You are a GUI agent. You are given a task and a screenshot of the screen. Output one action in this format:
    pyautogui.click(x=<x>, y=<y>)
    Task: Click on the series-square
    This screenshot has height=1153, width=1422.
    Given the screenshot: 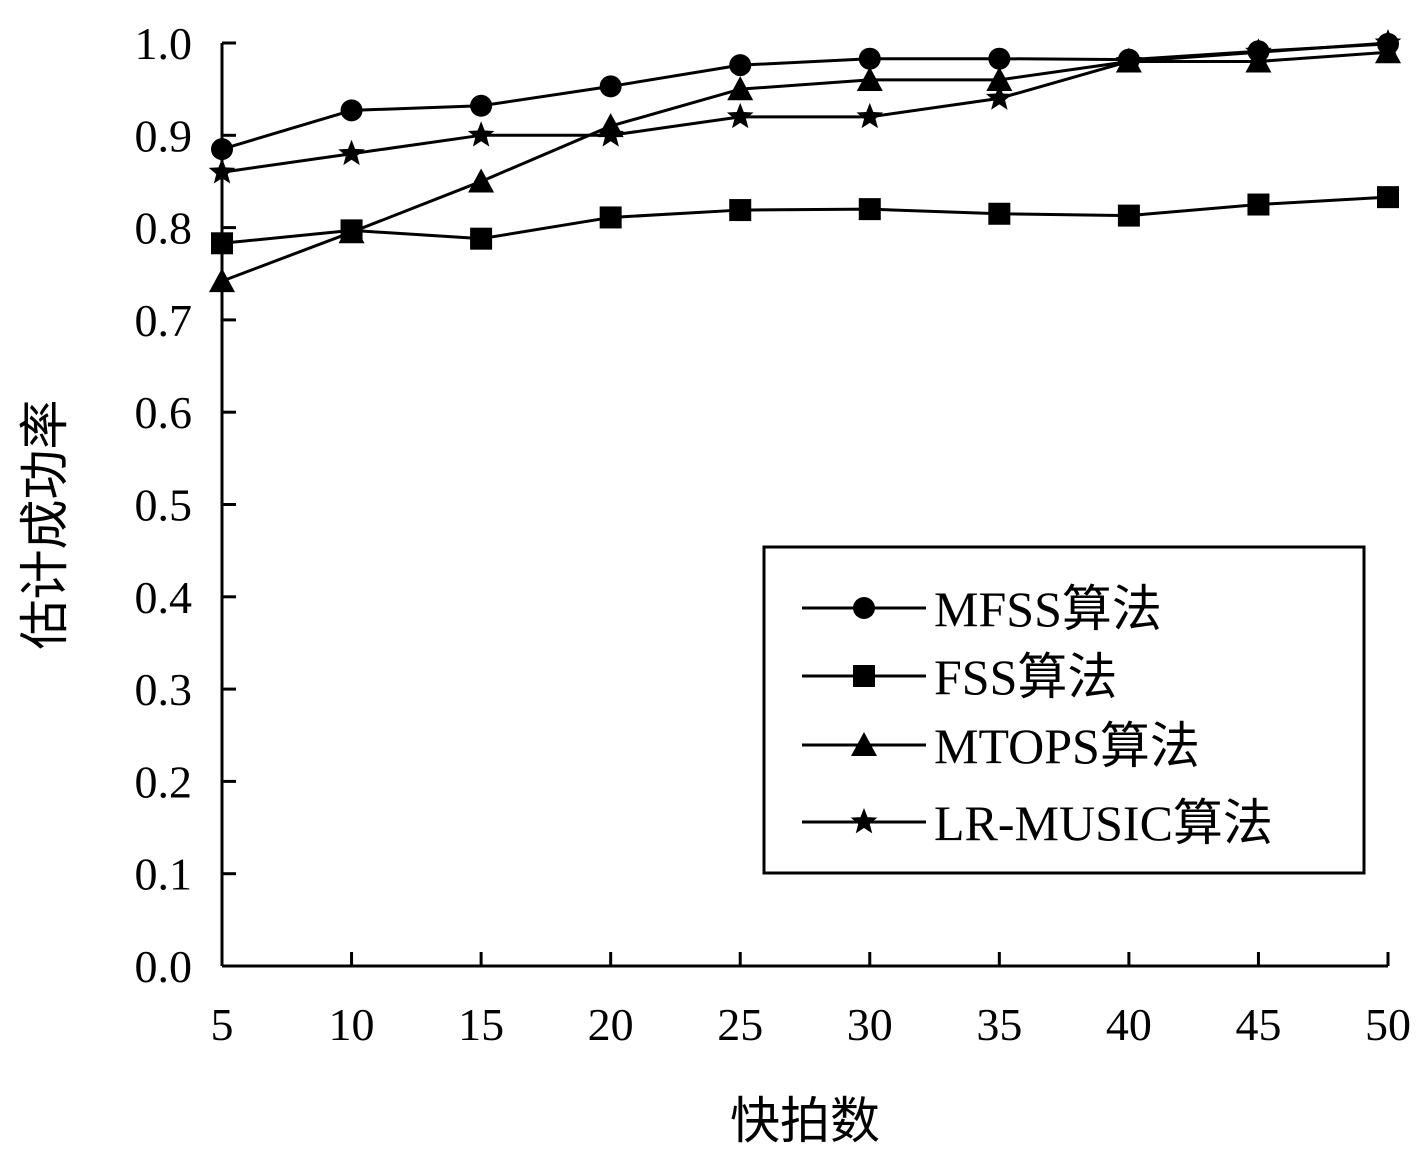 What is the action you would take?
    pyautogui.click(x=805, y=220)
    